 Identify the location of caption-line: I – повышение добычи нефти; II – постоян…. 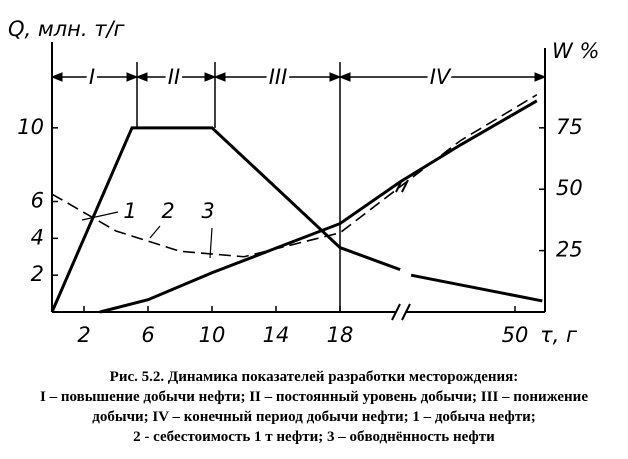
(314, 397).